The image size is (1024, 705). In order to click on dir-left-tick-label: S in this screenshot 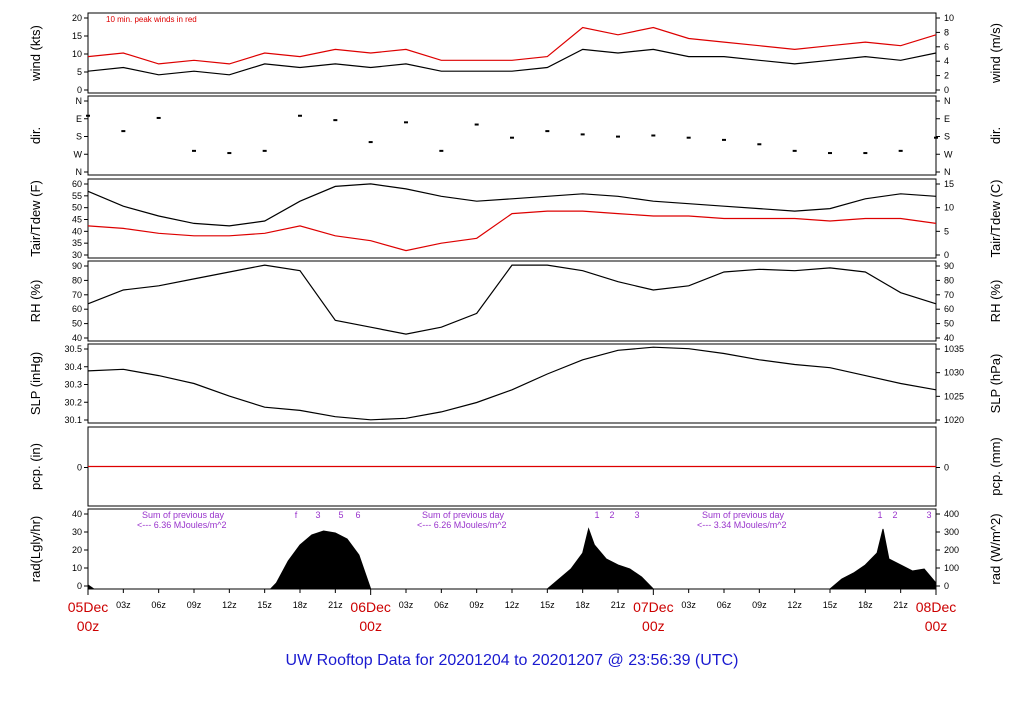, I will do `click(79, 137)`.